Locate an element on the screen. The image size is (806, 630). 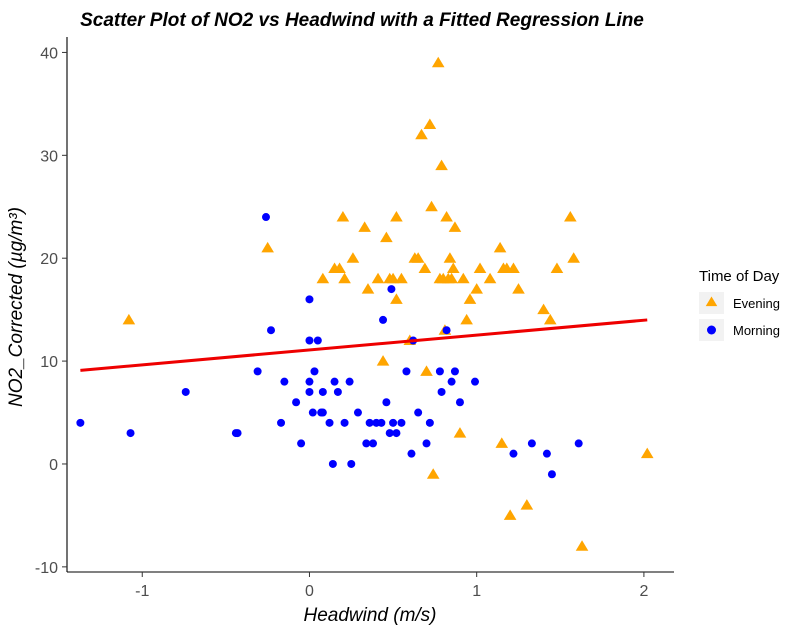
x-tick-label: 0 is located at coordinates (309, 591).